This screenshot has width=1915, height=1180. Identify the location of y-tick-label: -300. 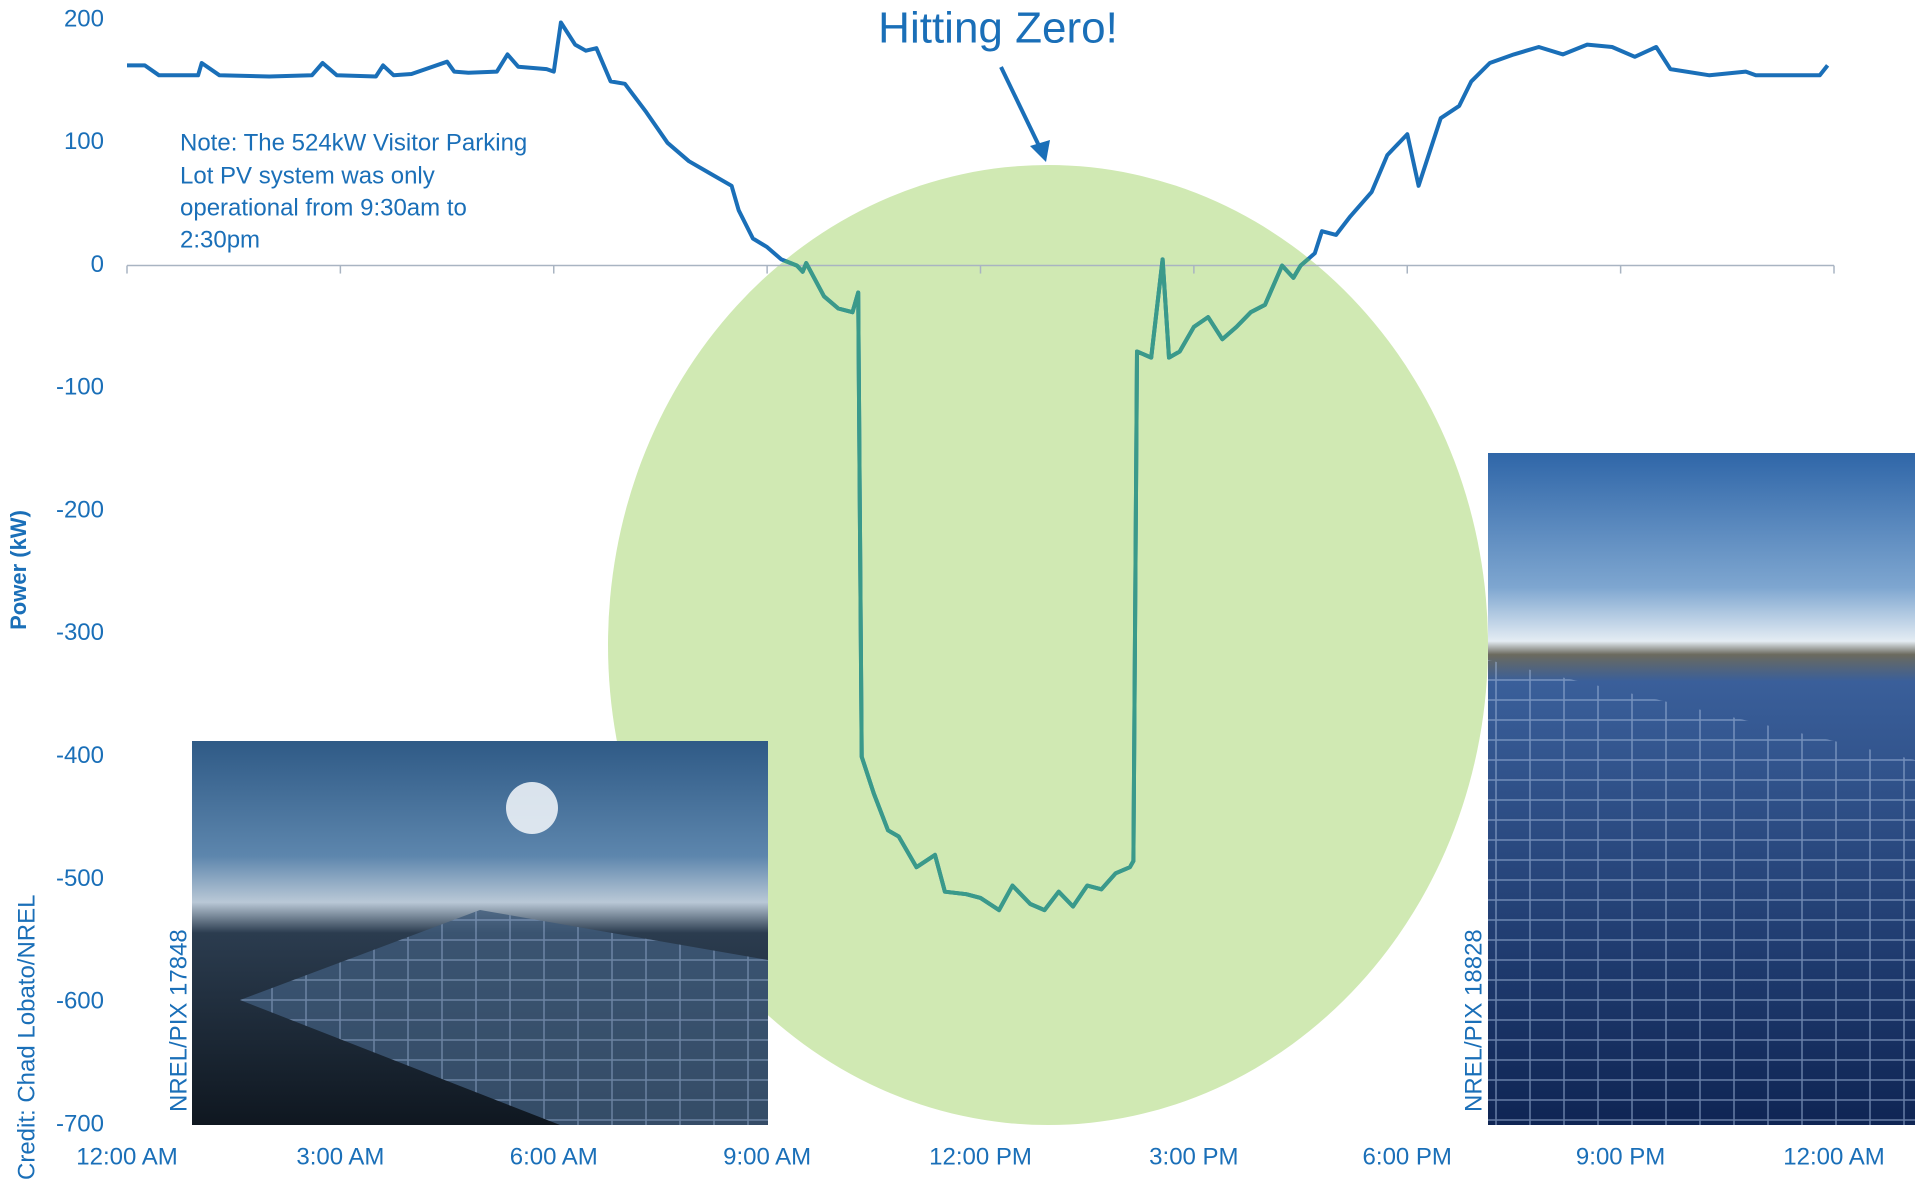
(80, 632).